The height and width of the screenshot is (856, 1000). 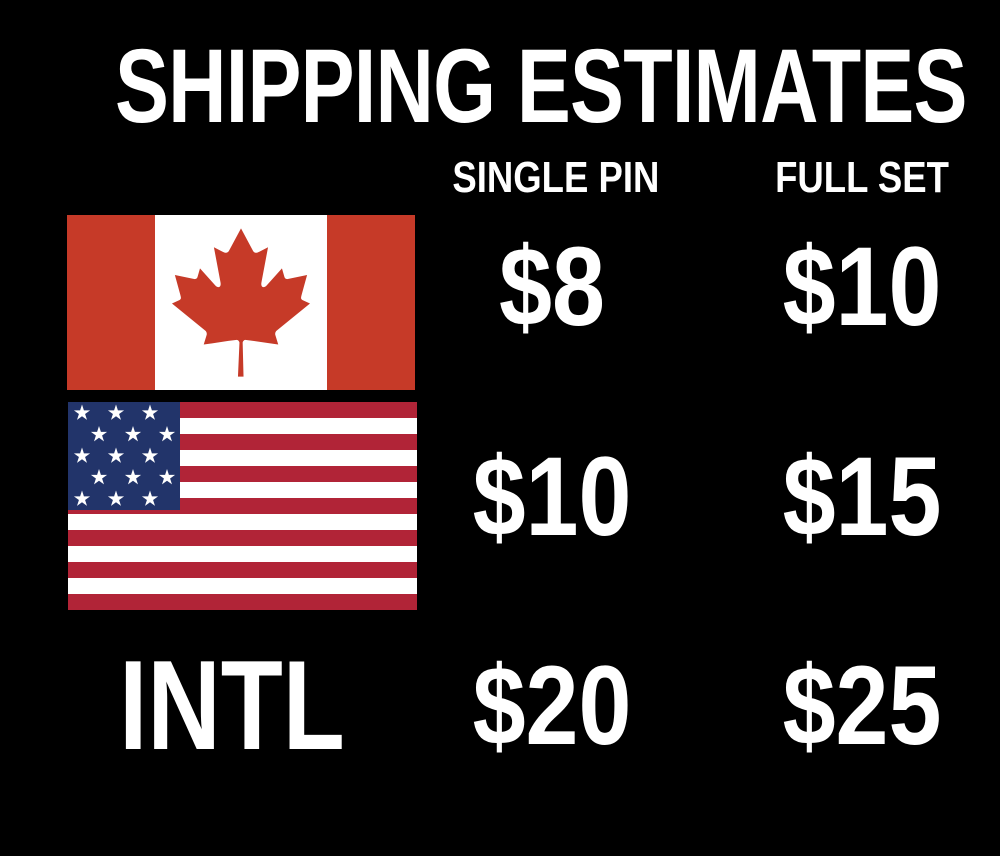 I want to click on price-usa-full-set: $15, so click(x=862, y=496).